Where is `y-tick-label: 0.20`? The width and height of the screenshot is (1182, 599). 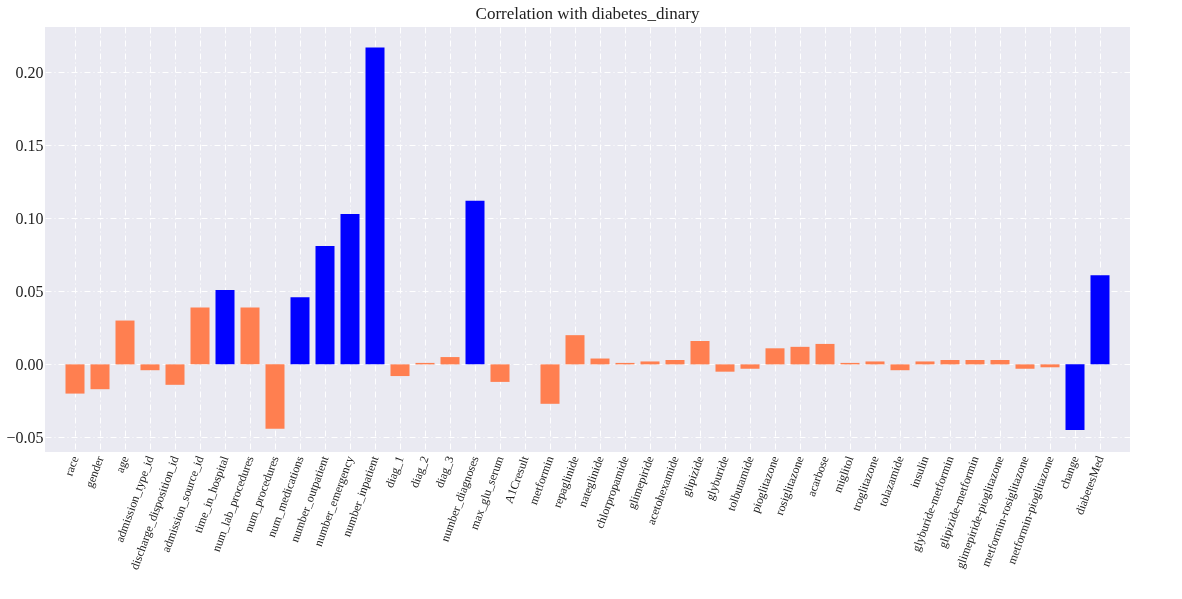
y-tick-label: 0.20 is located at coordinates (29, 72).